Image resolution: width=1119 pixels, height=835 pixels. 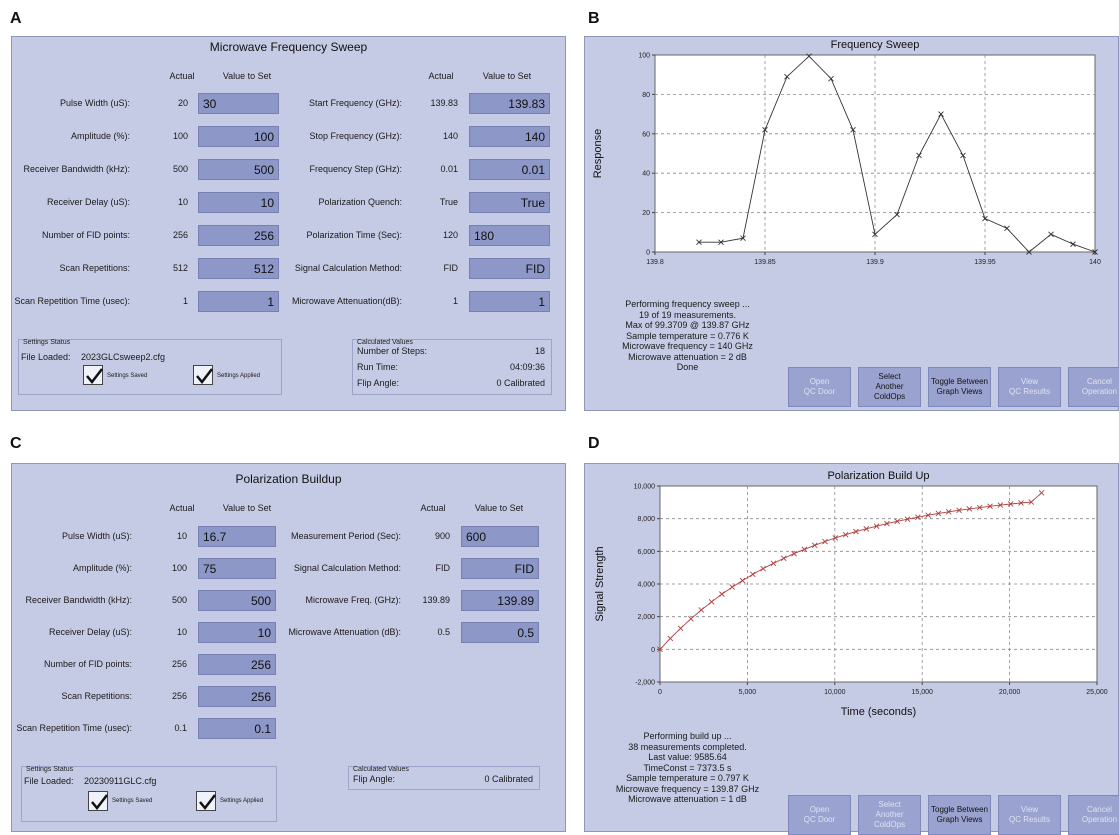 I want to click on measurement-period-label: Measurement Period (Sec):, so click(x=345, y=536).